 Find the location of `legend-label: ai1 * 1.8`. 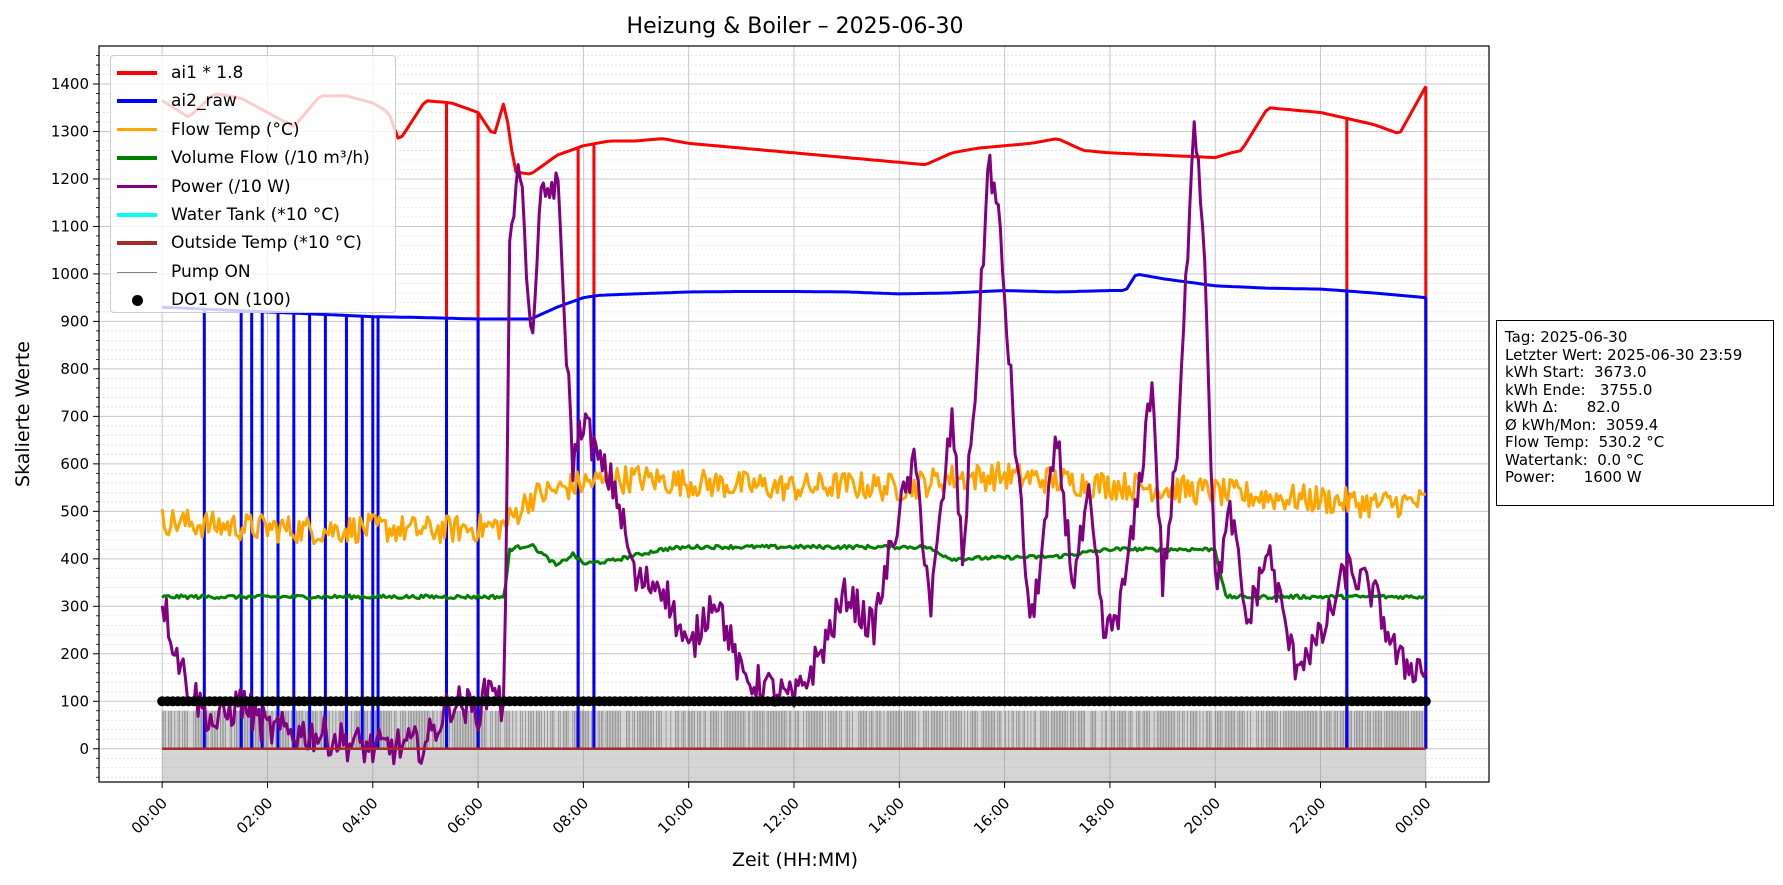

legend-label: ai1 * 1.8 is located at coordinates (207, 73).